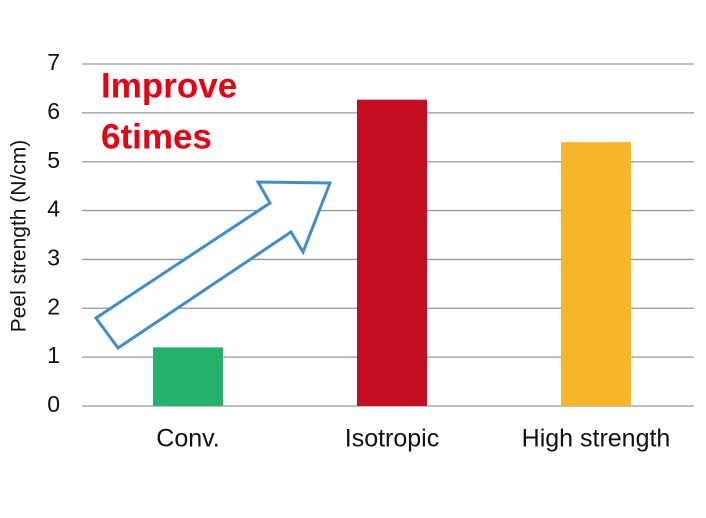  I want to click on annotation-line: Improve, so click(169, 85).